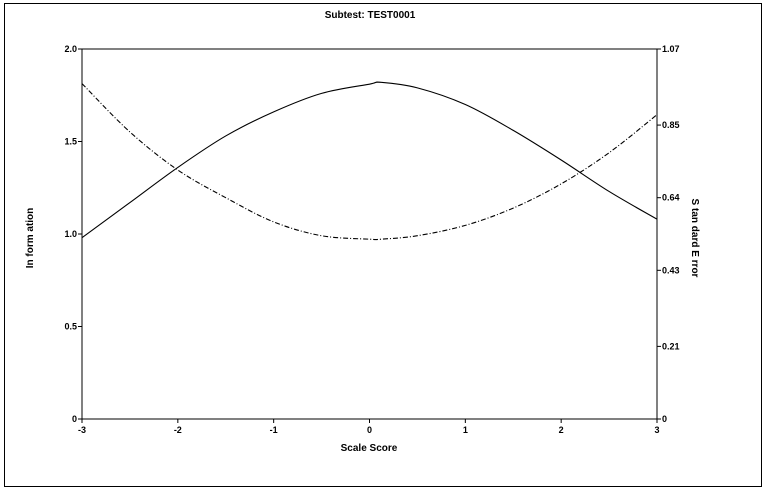 The height and width of the screenshot is (493, 767). What do you see at coordinates (178, 430) in the screenshot?
I see `x-tick-label: -2` at bounding box center [178, 430].